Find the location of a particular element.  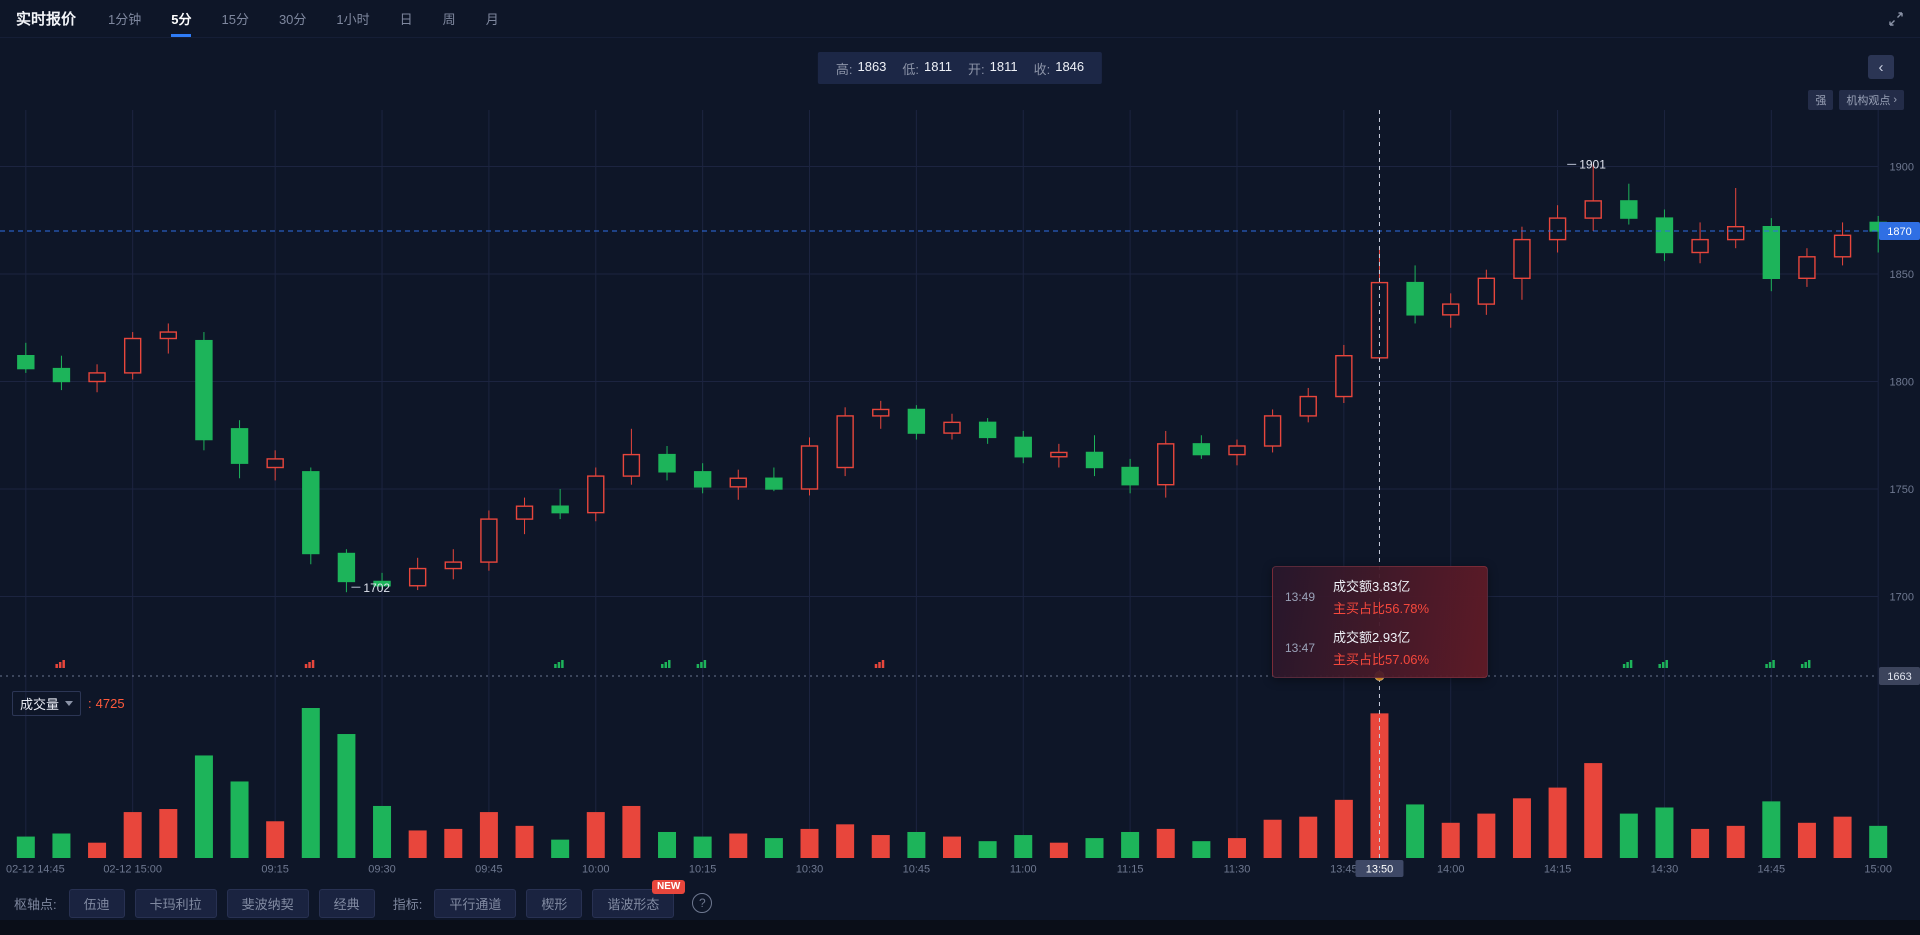

timeframe-tab-7: 月 is located at coordinates (492, 19).